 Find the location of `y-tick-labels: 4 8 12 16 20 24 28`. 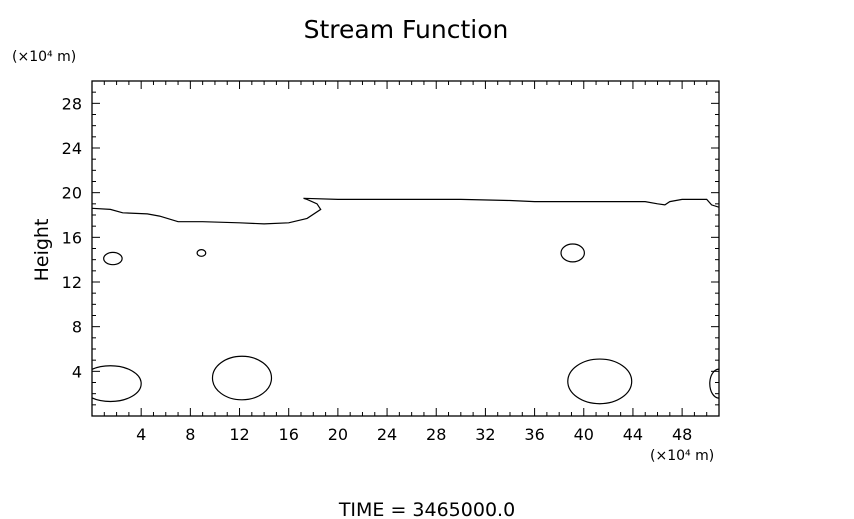

y-tick-labels: 4 8 12 16 20 24 28 is located at coordinates (72, 237).